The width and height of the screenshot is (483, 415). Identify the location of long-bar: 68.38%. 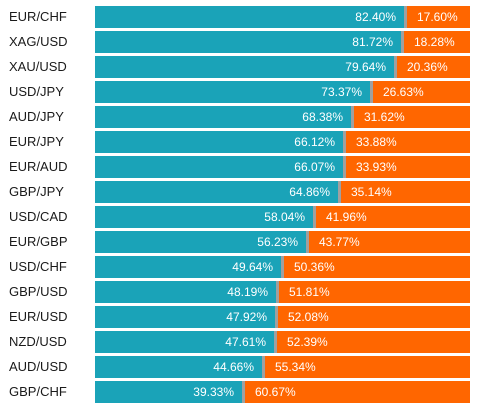
(223, 117).